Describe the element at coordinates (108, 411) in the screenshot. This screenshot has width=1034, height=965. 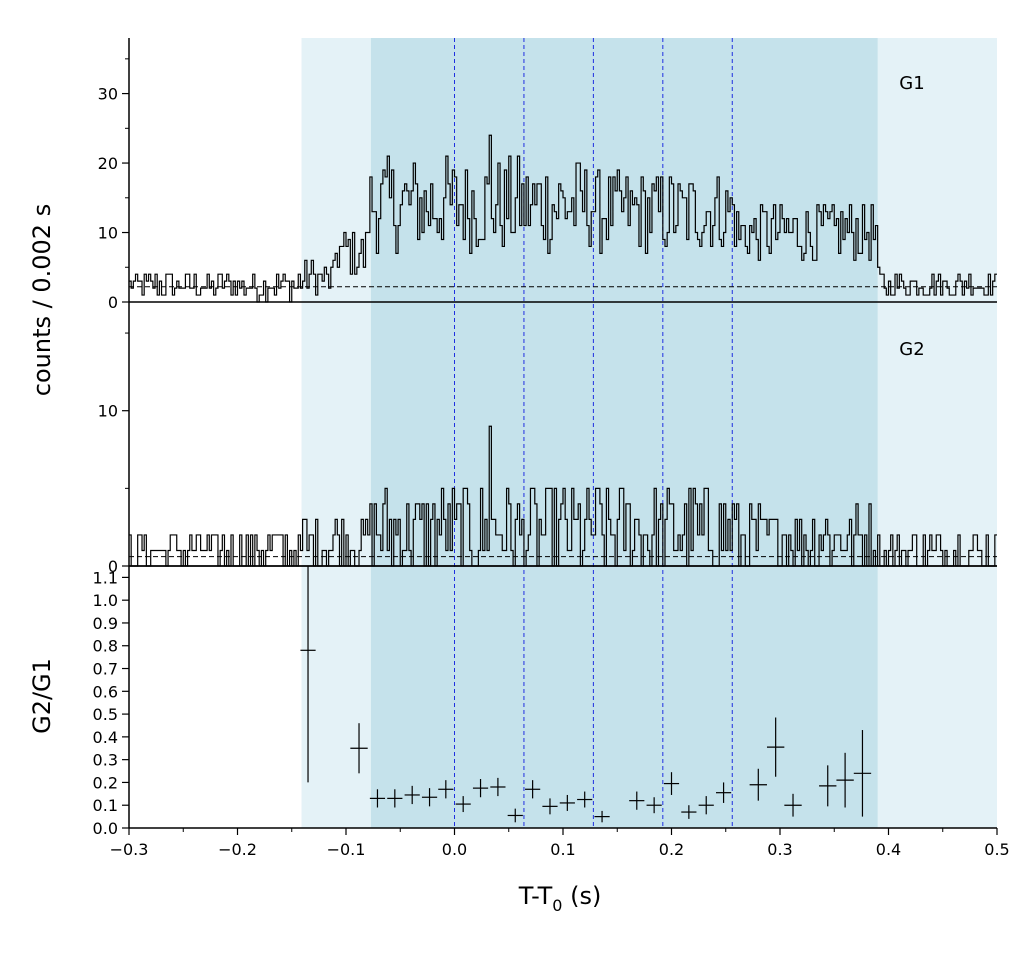
I see `ytick-label-G2-1: 10` at that location.